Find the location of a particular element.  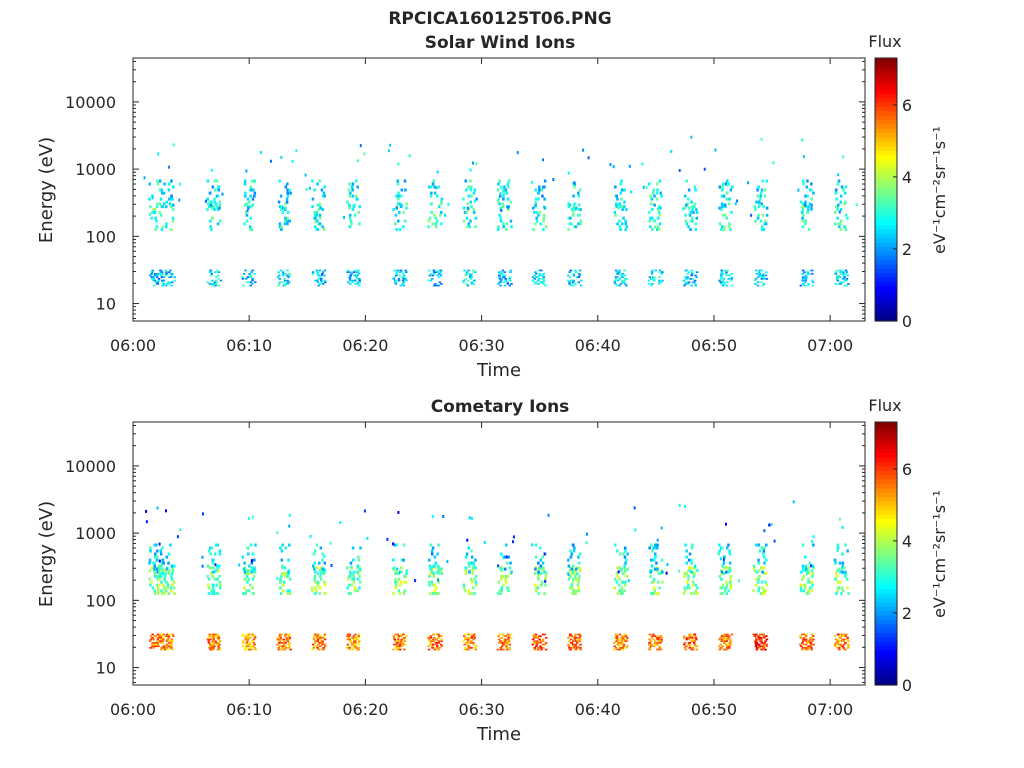

heatmap-burst is located at coordinates (657, 218).